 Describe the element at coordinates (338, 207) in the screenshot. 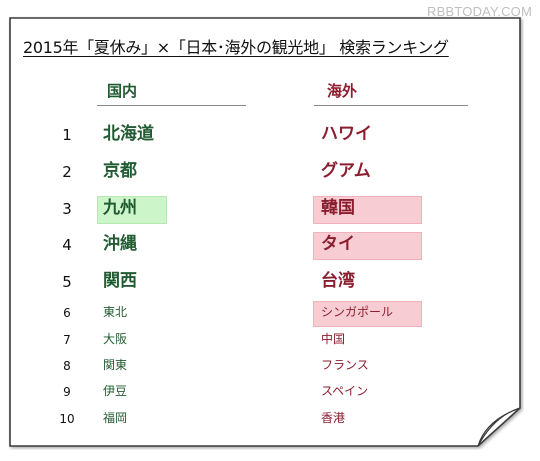

I see `overseas-destination: 韓国` at that location.